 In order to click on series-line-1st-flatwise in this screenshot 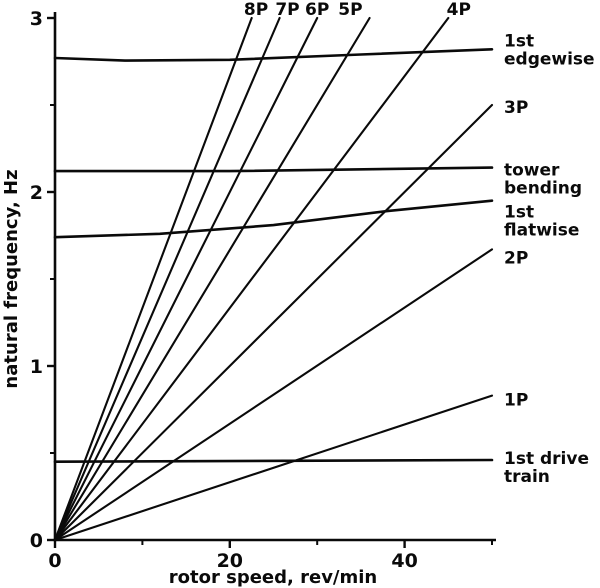, I will do `click(273, 219)`.